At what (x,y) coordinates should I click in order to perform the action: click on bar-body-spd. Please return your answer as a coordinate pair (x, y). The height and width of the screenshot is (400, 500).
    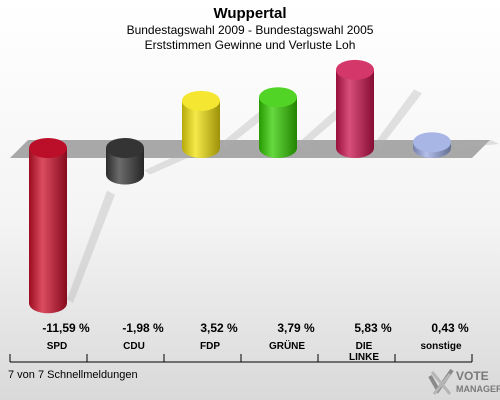
    Looking at the image, I should click on (48, 231).